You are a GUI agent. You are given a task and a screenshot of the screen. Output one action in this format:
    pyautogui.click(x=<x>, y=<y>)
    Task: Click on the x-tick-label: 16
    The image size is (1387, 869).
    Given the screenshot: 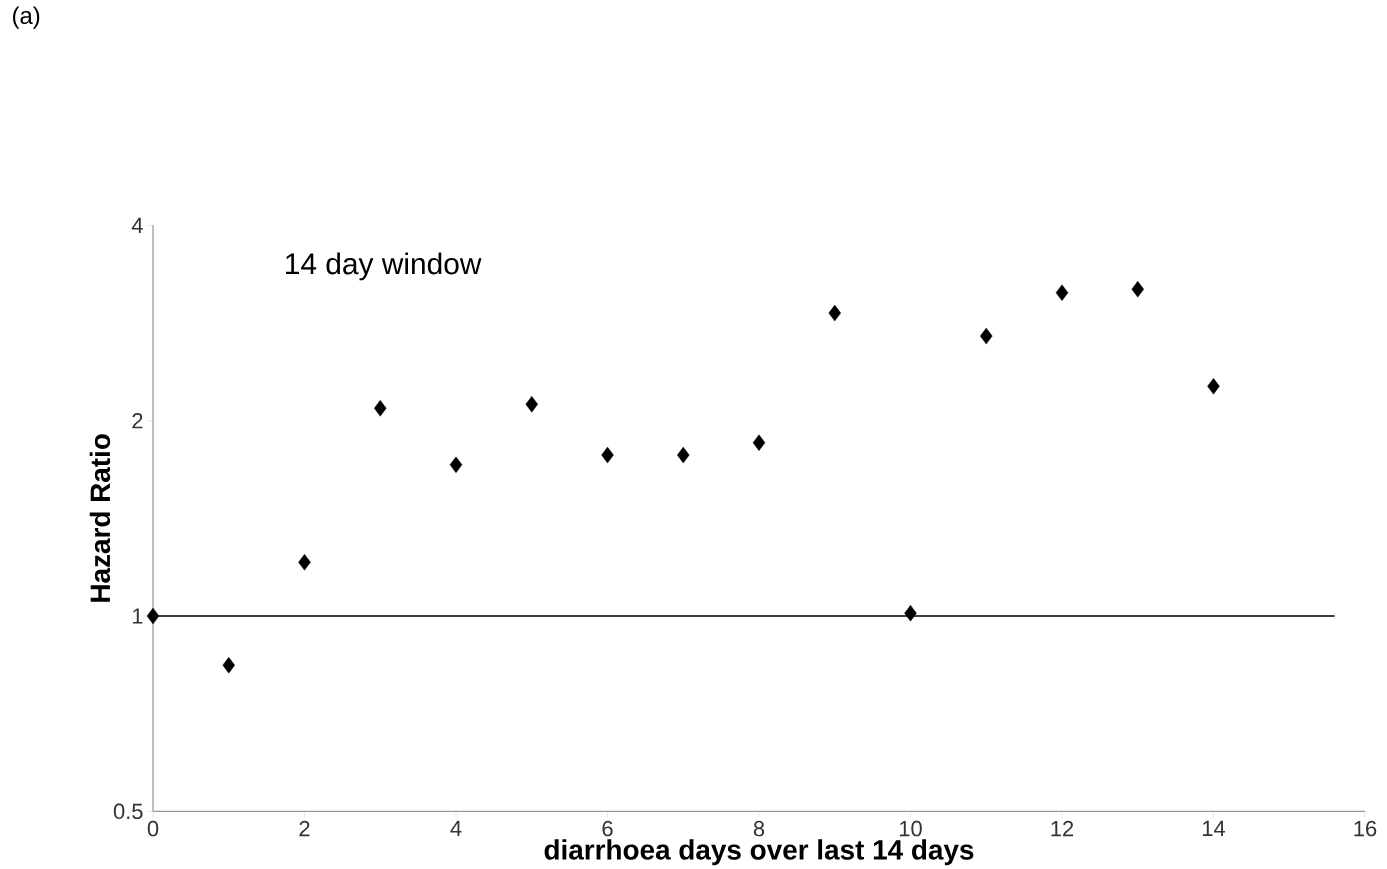 What is the action you would take?
    pyautogui.click(x=1365, y=829)
    